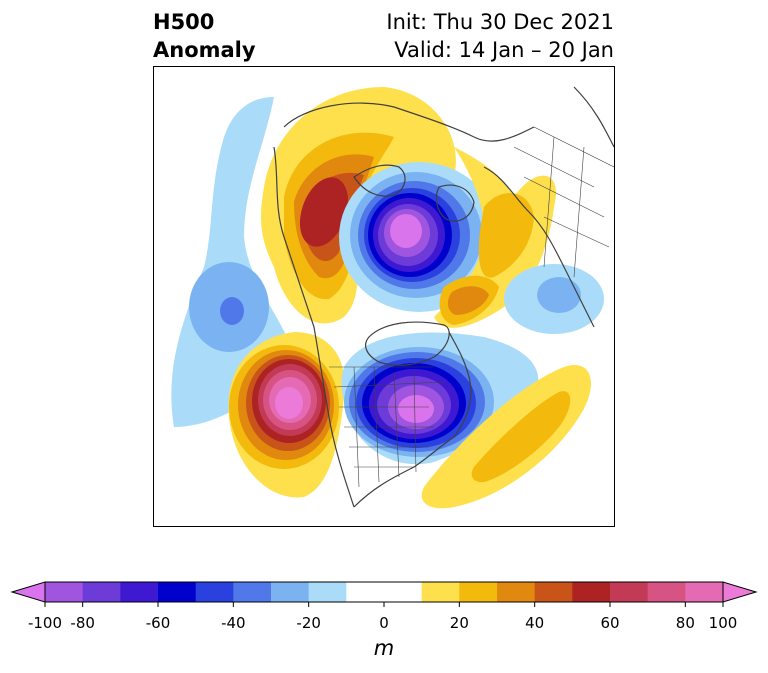 The height and width of the screenshot is (673, 768). What do you see at coordinates (554, 299) in the screenshot?
I see `siberia-negative-anomaly` at bounding box center [554, 299].